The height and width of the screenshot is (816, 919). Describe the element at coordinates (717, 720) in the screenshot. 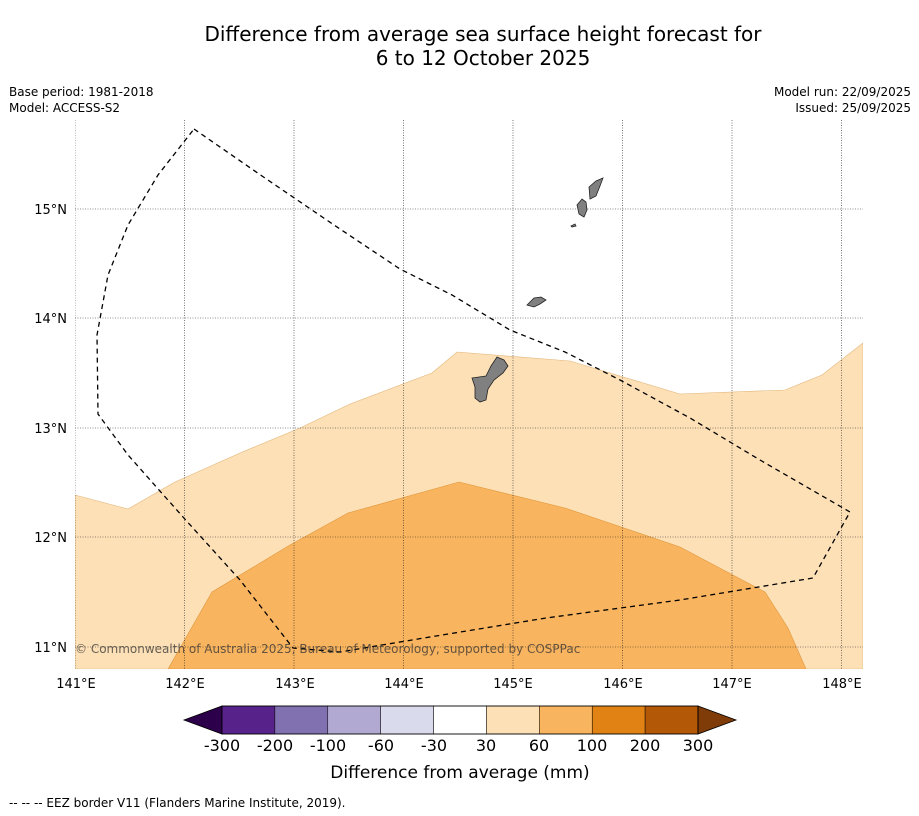

I see `colorbar-over-arrow` at that location.